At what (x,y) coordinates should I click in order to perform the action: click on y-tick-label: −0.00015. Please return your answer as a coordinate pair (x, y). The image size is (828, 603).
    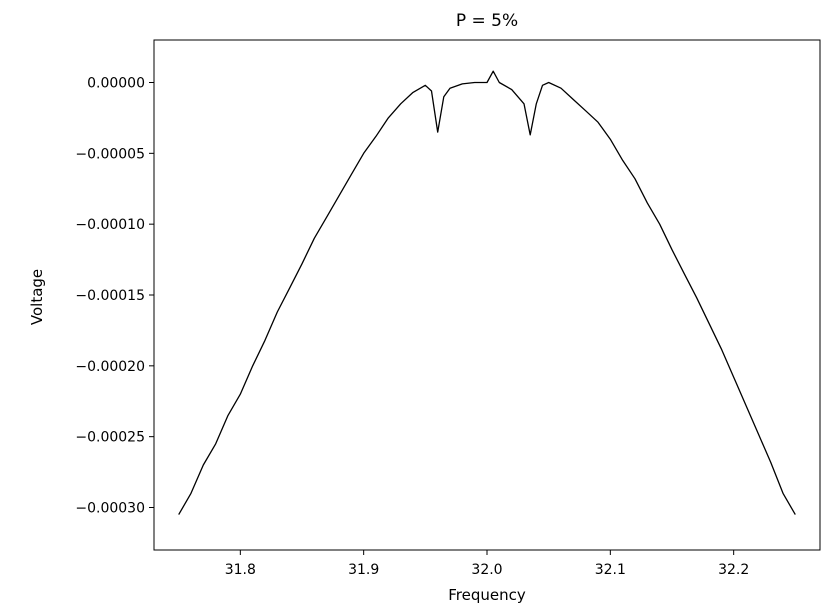
    Looking at the image, I should click on (110, 296).